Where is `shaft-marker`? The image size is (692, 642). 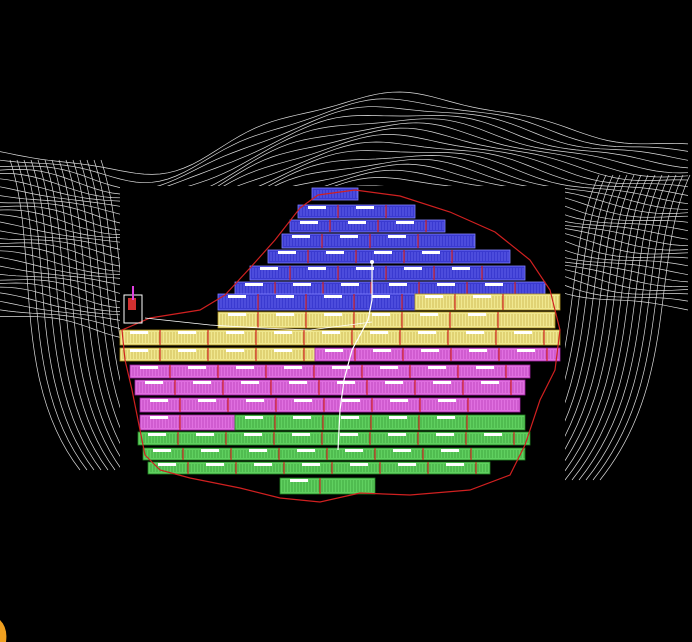
shaft-marker is located at coordinates (132, 304).